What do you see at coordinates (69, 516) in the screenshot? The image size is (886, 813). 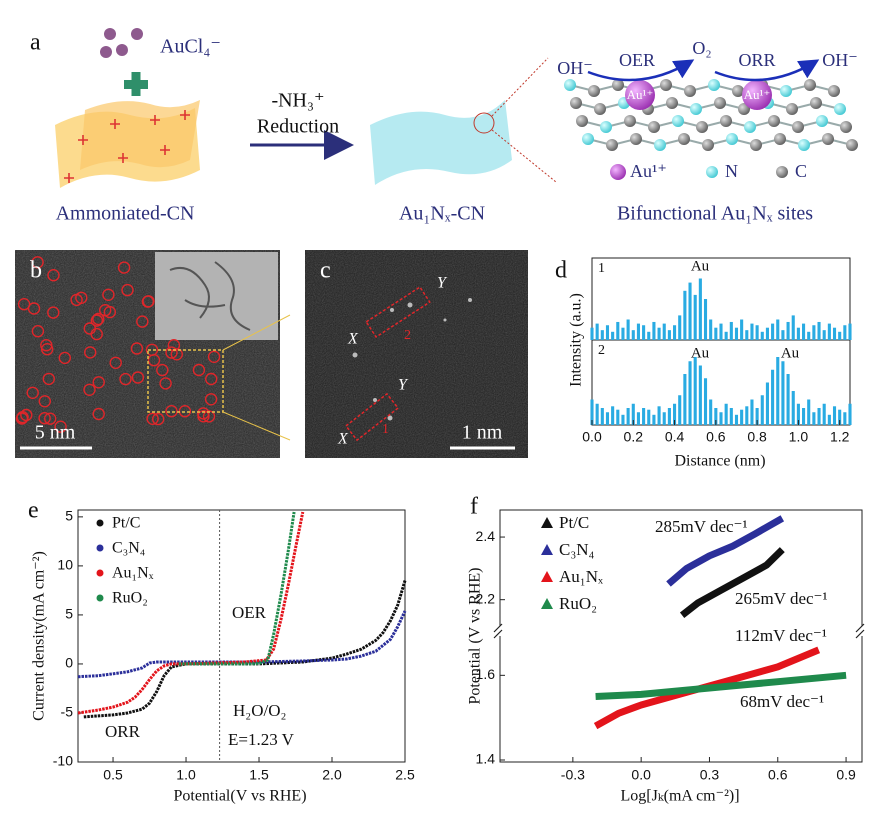 I see `y-tick-label: 5` at bounding box center [69, 516].